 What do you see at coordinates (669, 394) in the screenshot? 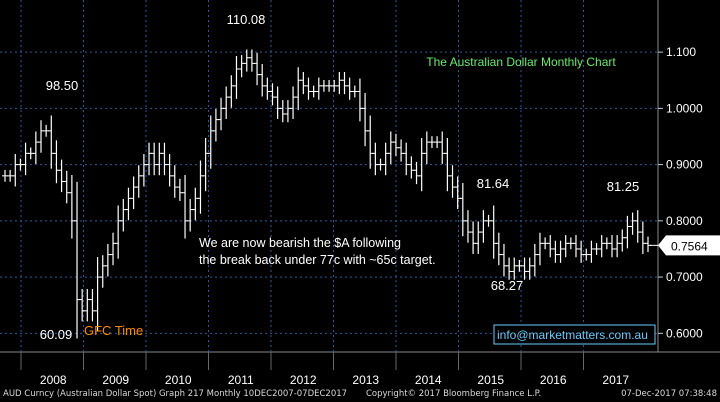
I see `footer-timestamp: 07-Dec-2017 07:38:48` at bounding box center [669, 394].